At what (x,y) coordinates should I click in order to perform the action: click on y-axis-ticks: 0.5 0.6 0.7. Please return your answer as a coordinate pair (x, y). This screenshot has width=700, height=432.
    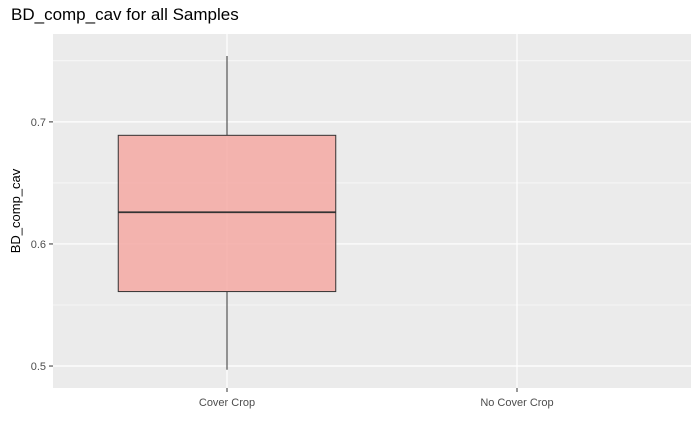
    Looking at the image, I should click on (42, 245).